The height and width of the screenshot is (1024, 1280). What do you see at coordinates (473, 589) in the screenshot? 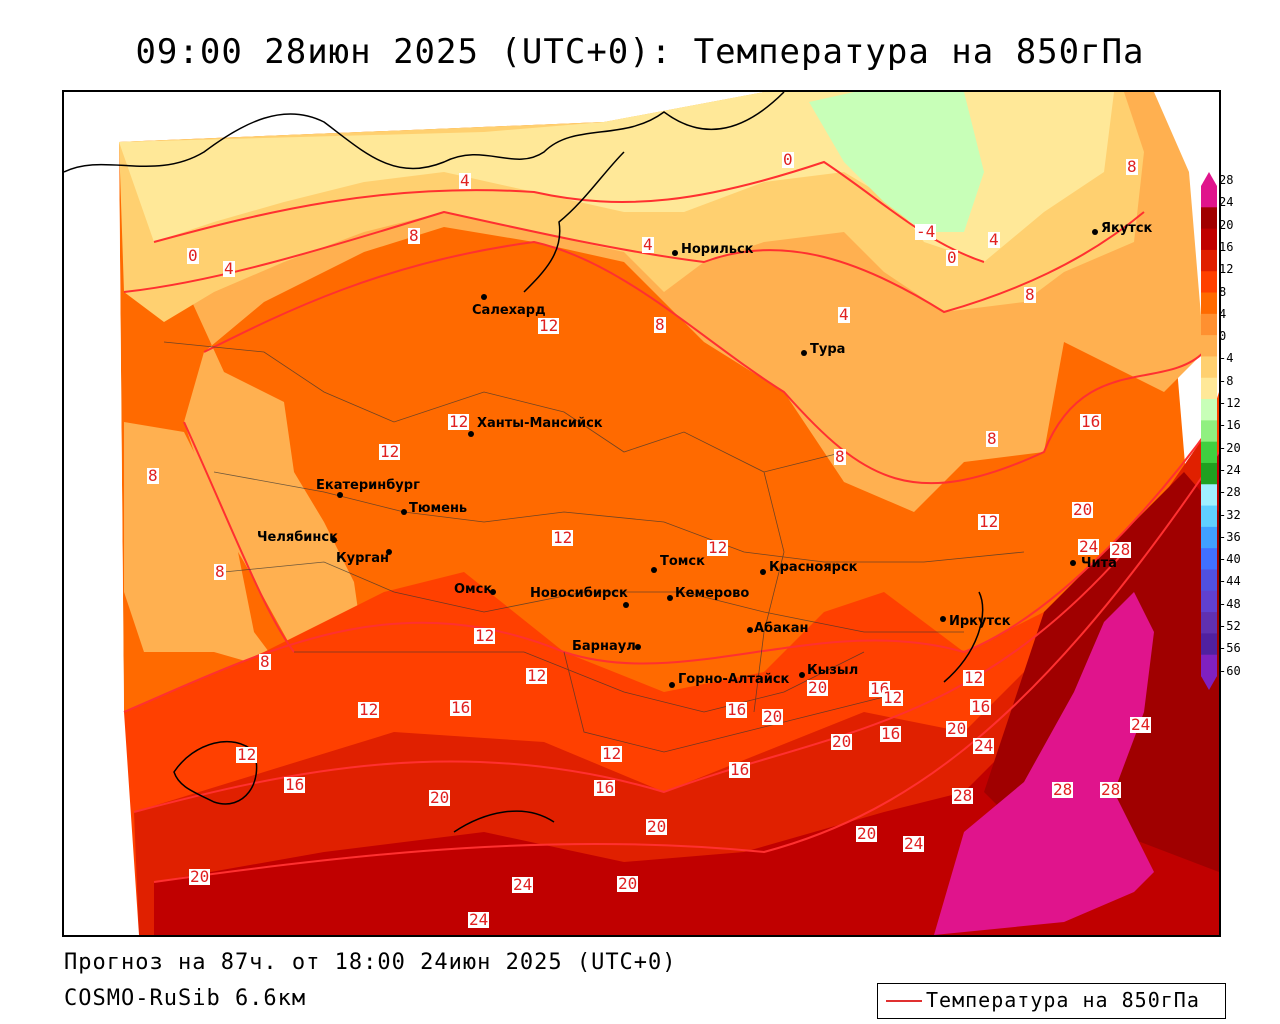
I see `city-label: Омск` at bounding box center [473, 589].